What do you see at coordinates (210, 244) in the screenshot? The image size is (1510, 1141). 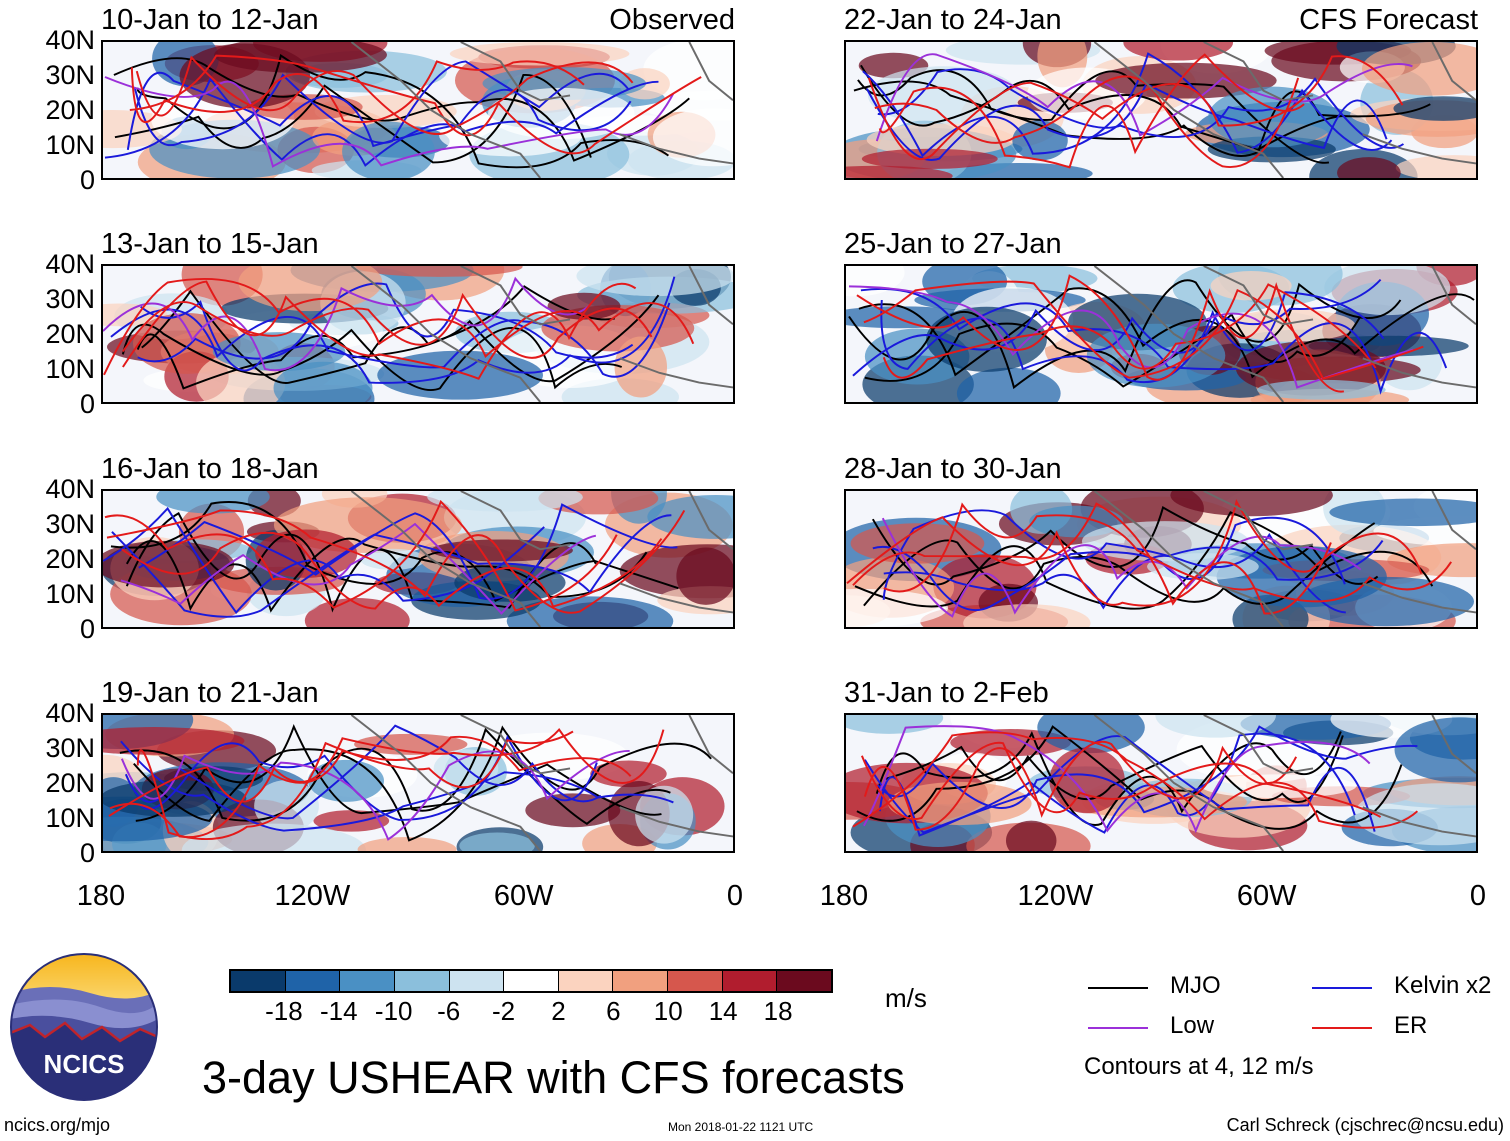 I see `panel-title: 13-Jan to 15-Jan` at bounding box center [210, 244].